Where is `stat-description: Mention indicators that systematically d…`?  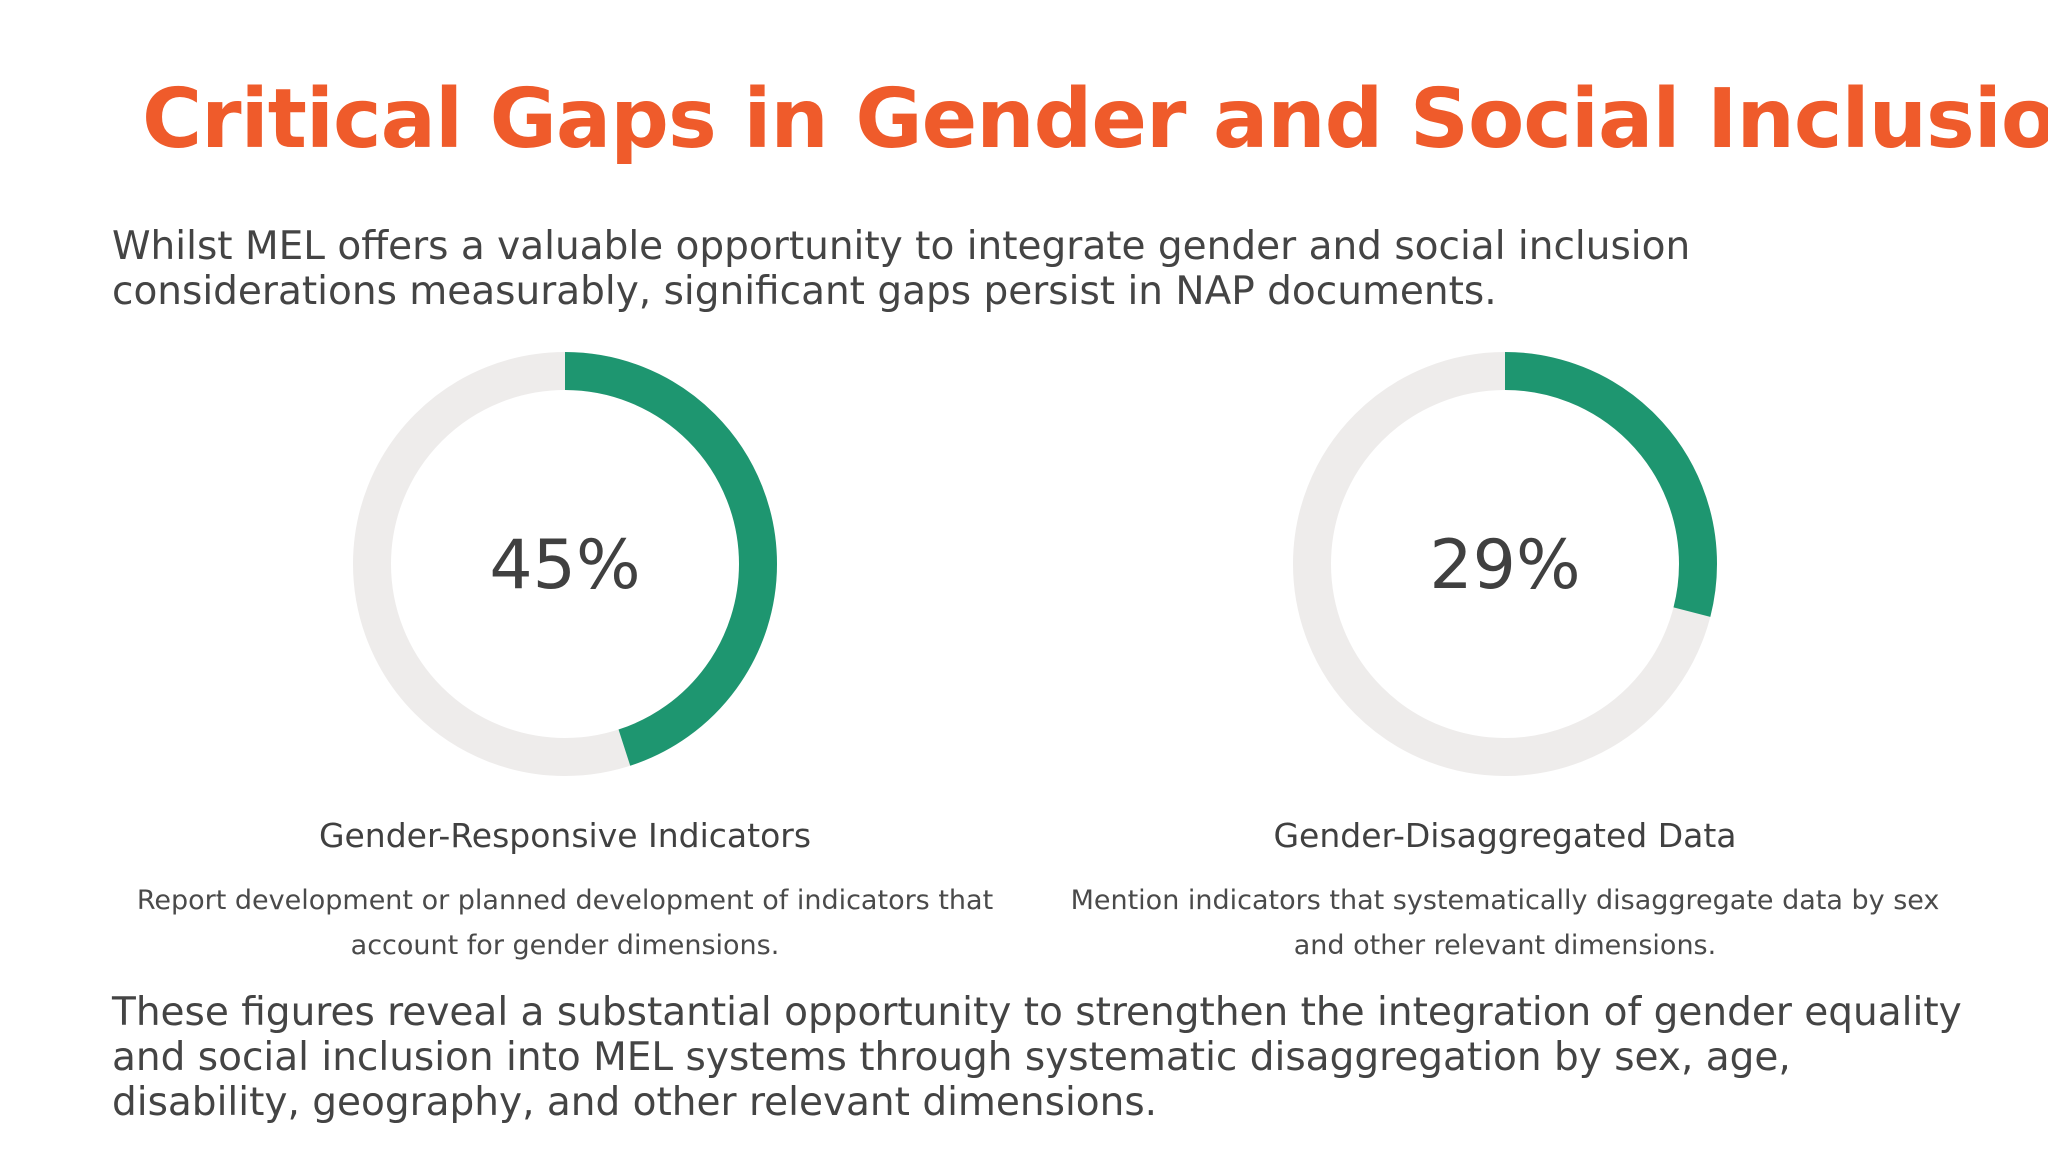 stat-description: Mention indicators that systematically d… is located at coordinates (1505, 923).